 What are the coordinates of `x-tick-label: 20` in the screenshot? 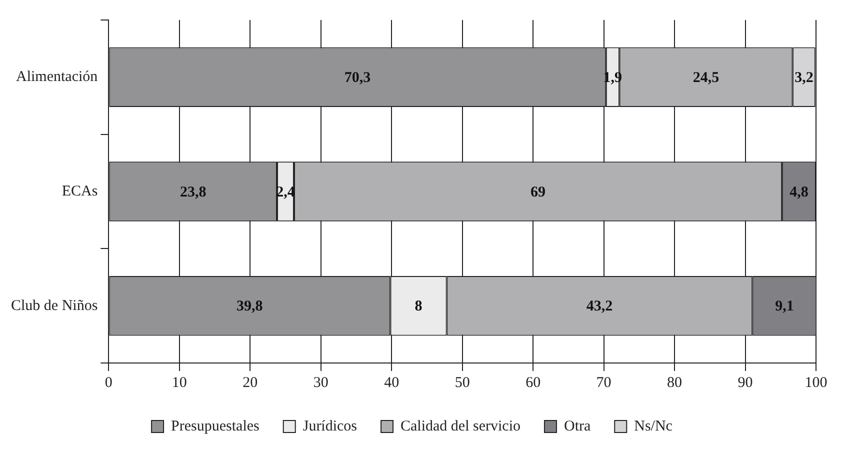 It's located at (250, 382).